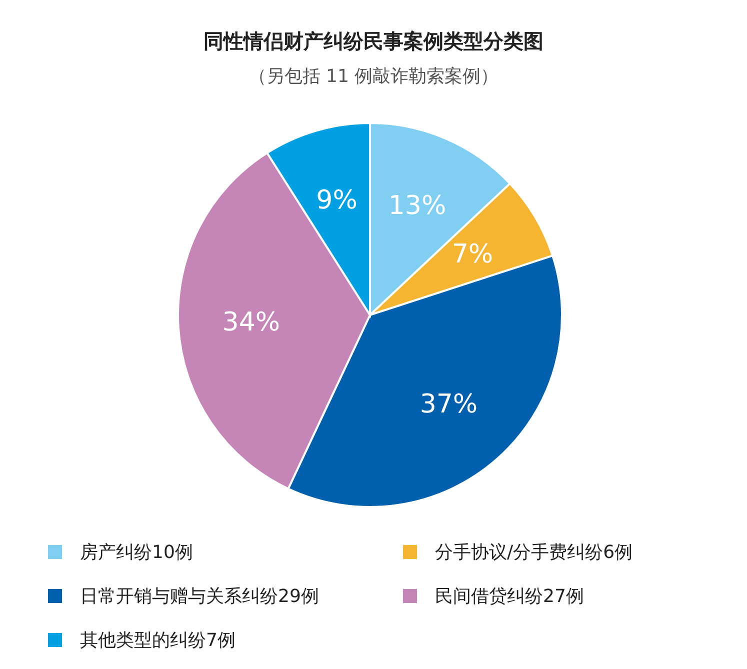 This screenshot has height=669, width=747. What do you see at coordinates (534, 552) in the screenshot?
I see `legend-label: 分手协议/分手费纠纷6例` at bounding box center [534, 552].